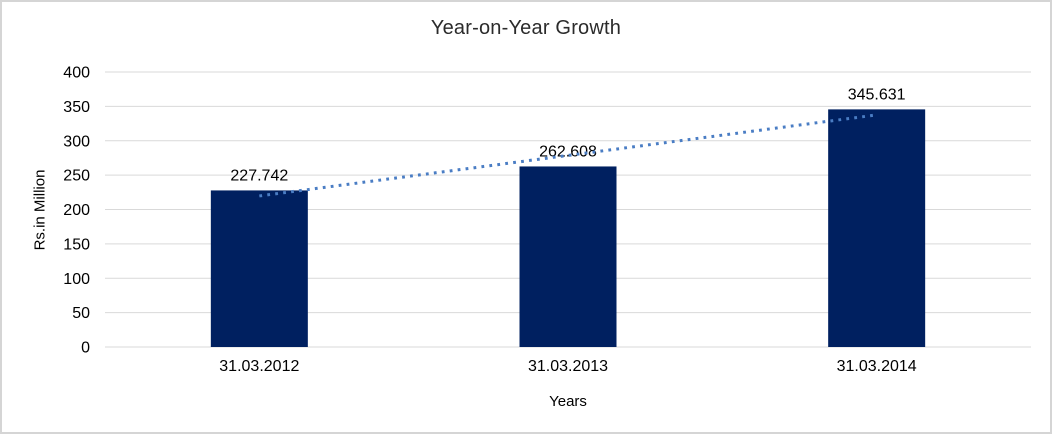  Describe the element at coordinates (76, 210) in the screenshot. I see `y-tick-label: 200` at that location.